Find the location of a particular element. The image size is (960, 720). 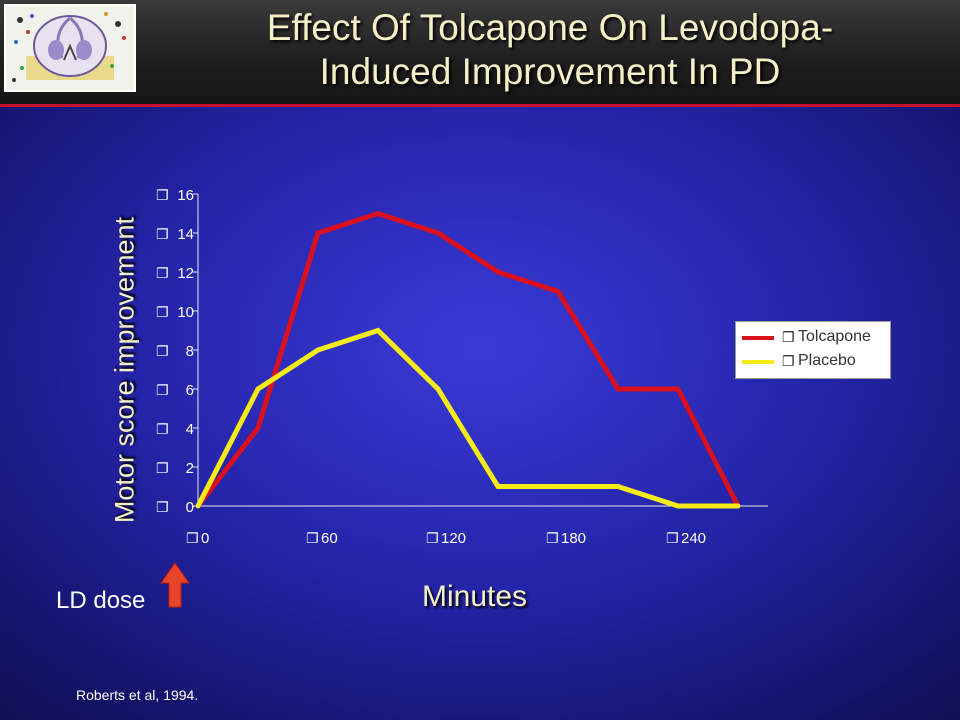

series-line-placebo is located at coordinates (466, 418).